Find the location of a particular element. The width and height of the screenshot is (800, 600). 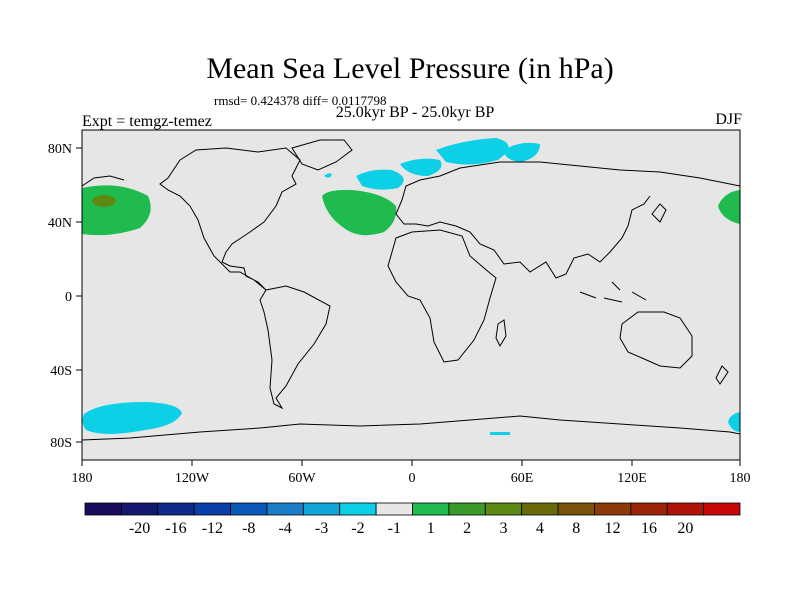

colorbar is located at coordinates (412, 509).